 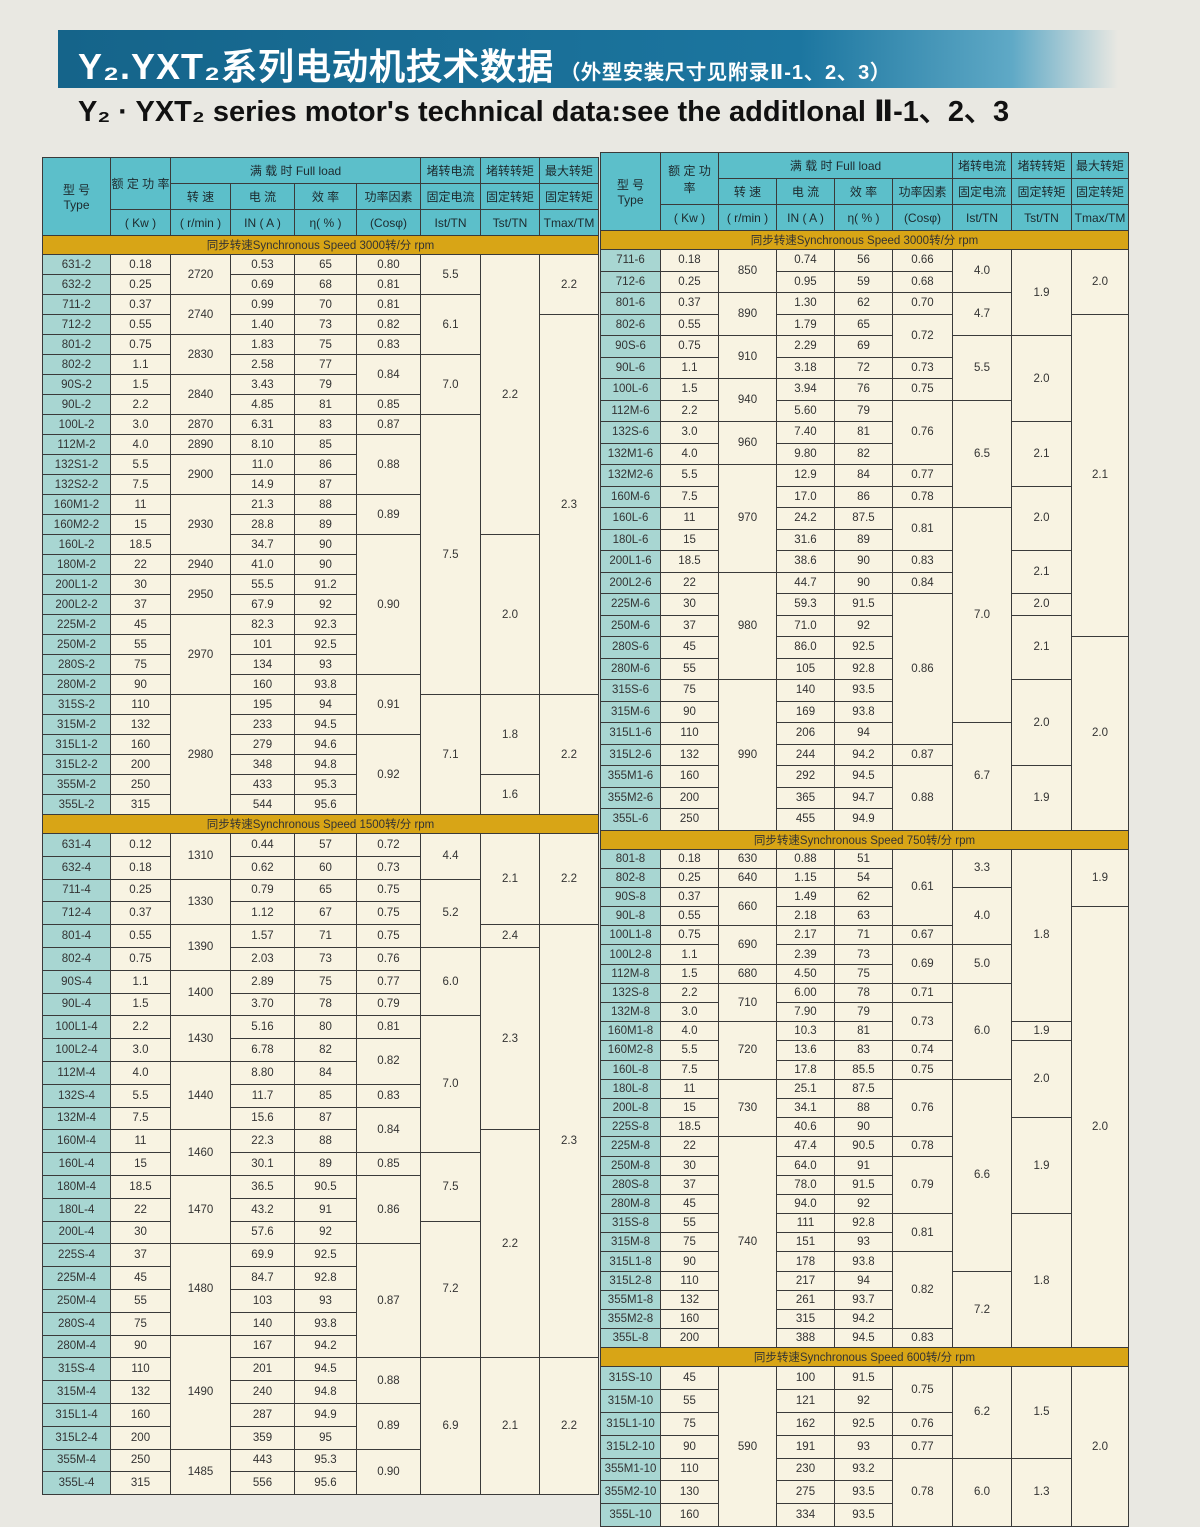 I want to click on motor-type: 712-6, so click(x=630, y=281).